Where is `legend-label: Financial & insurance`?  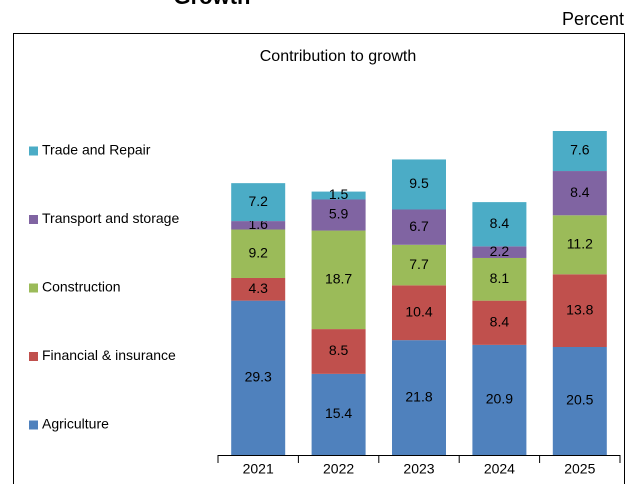
legend-label: Financial & insurance is located at coordinates (109, 355).